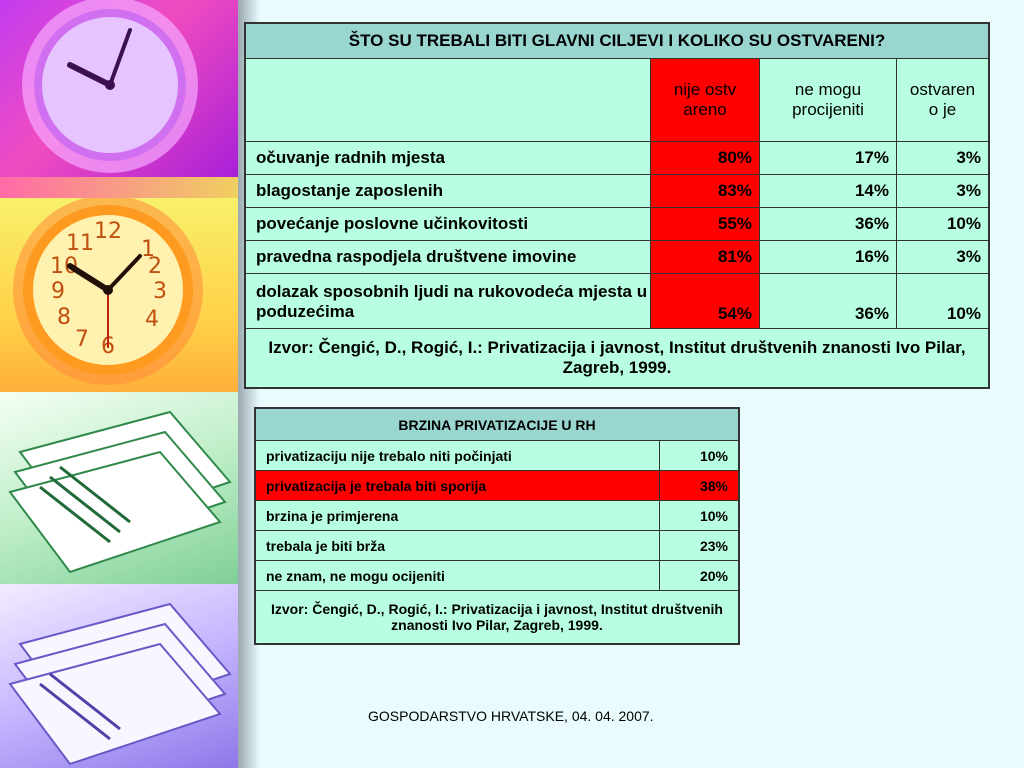  I want to click on purple-clock-image, so click(120, 88).